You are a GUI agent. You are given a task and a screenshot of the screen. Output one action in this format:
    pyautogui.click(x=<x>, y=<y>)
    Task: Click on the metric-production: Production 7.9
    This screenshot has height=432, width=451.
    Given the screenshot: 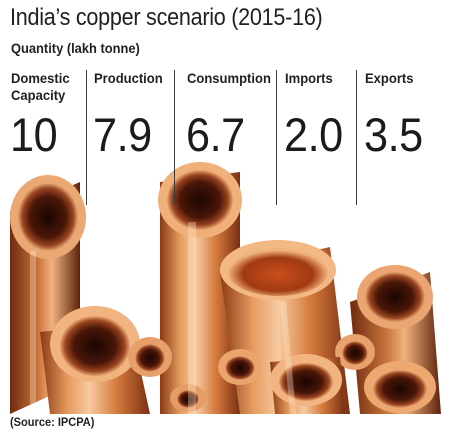 What is the action you would take?
    pyautogui.click(x=130, y=115)
    